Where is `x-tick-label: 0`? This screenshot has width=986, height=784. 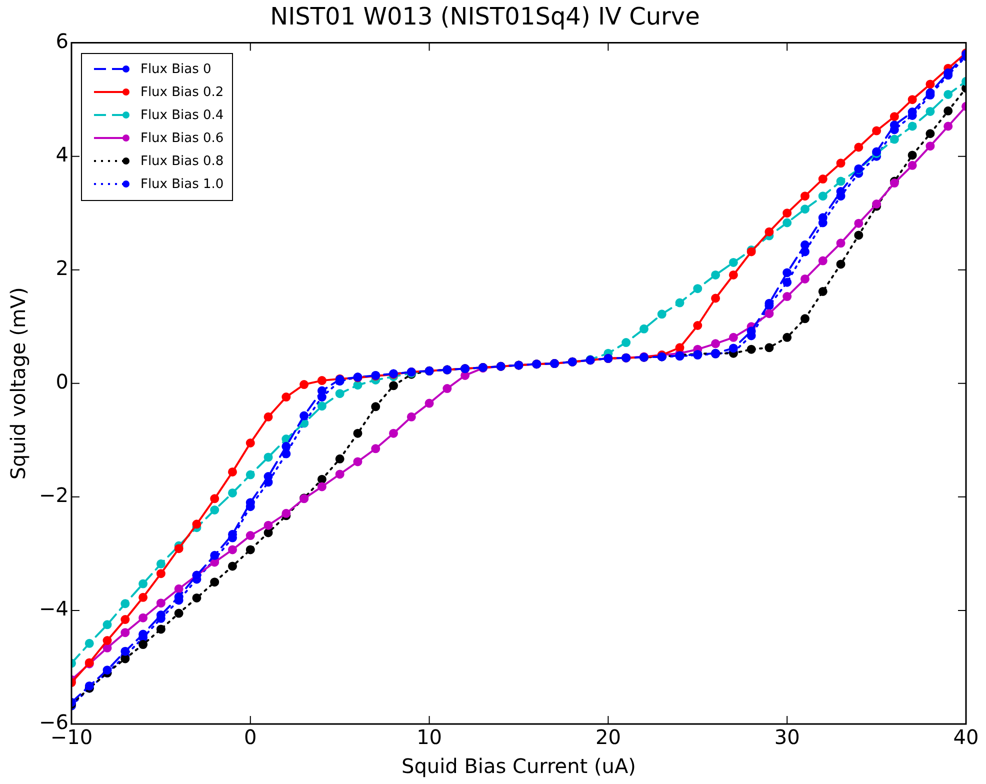
x-tick-label: 0 is located at coordinates (250, 737).